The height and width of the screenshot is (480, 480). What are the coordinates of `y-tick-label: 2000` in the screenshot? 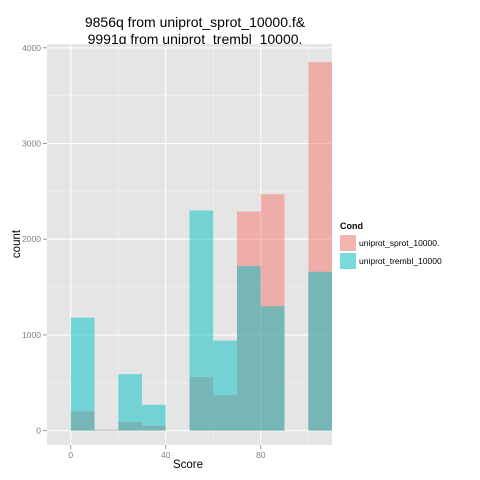 It's located at (31, 239).